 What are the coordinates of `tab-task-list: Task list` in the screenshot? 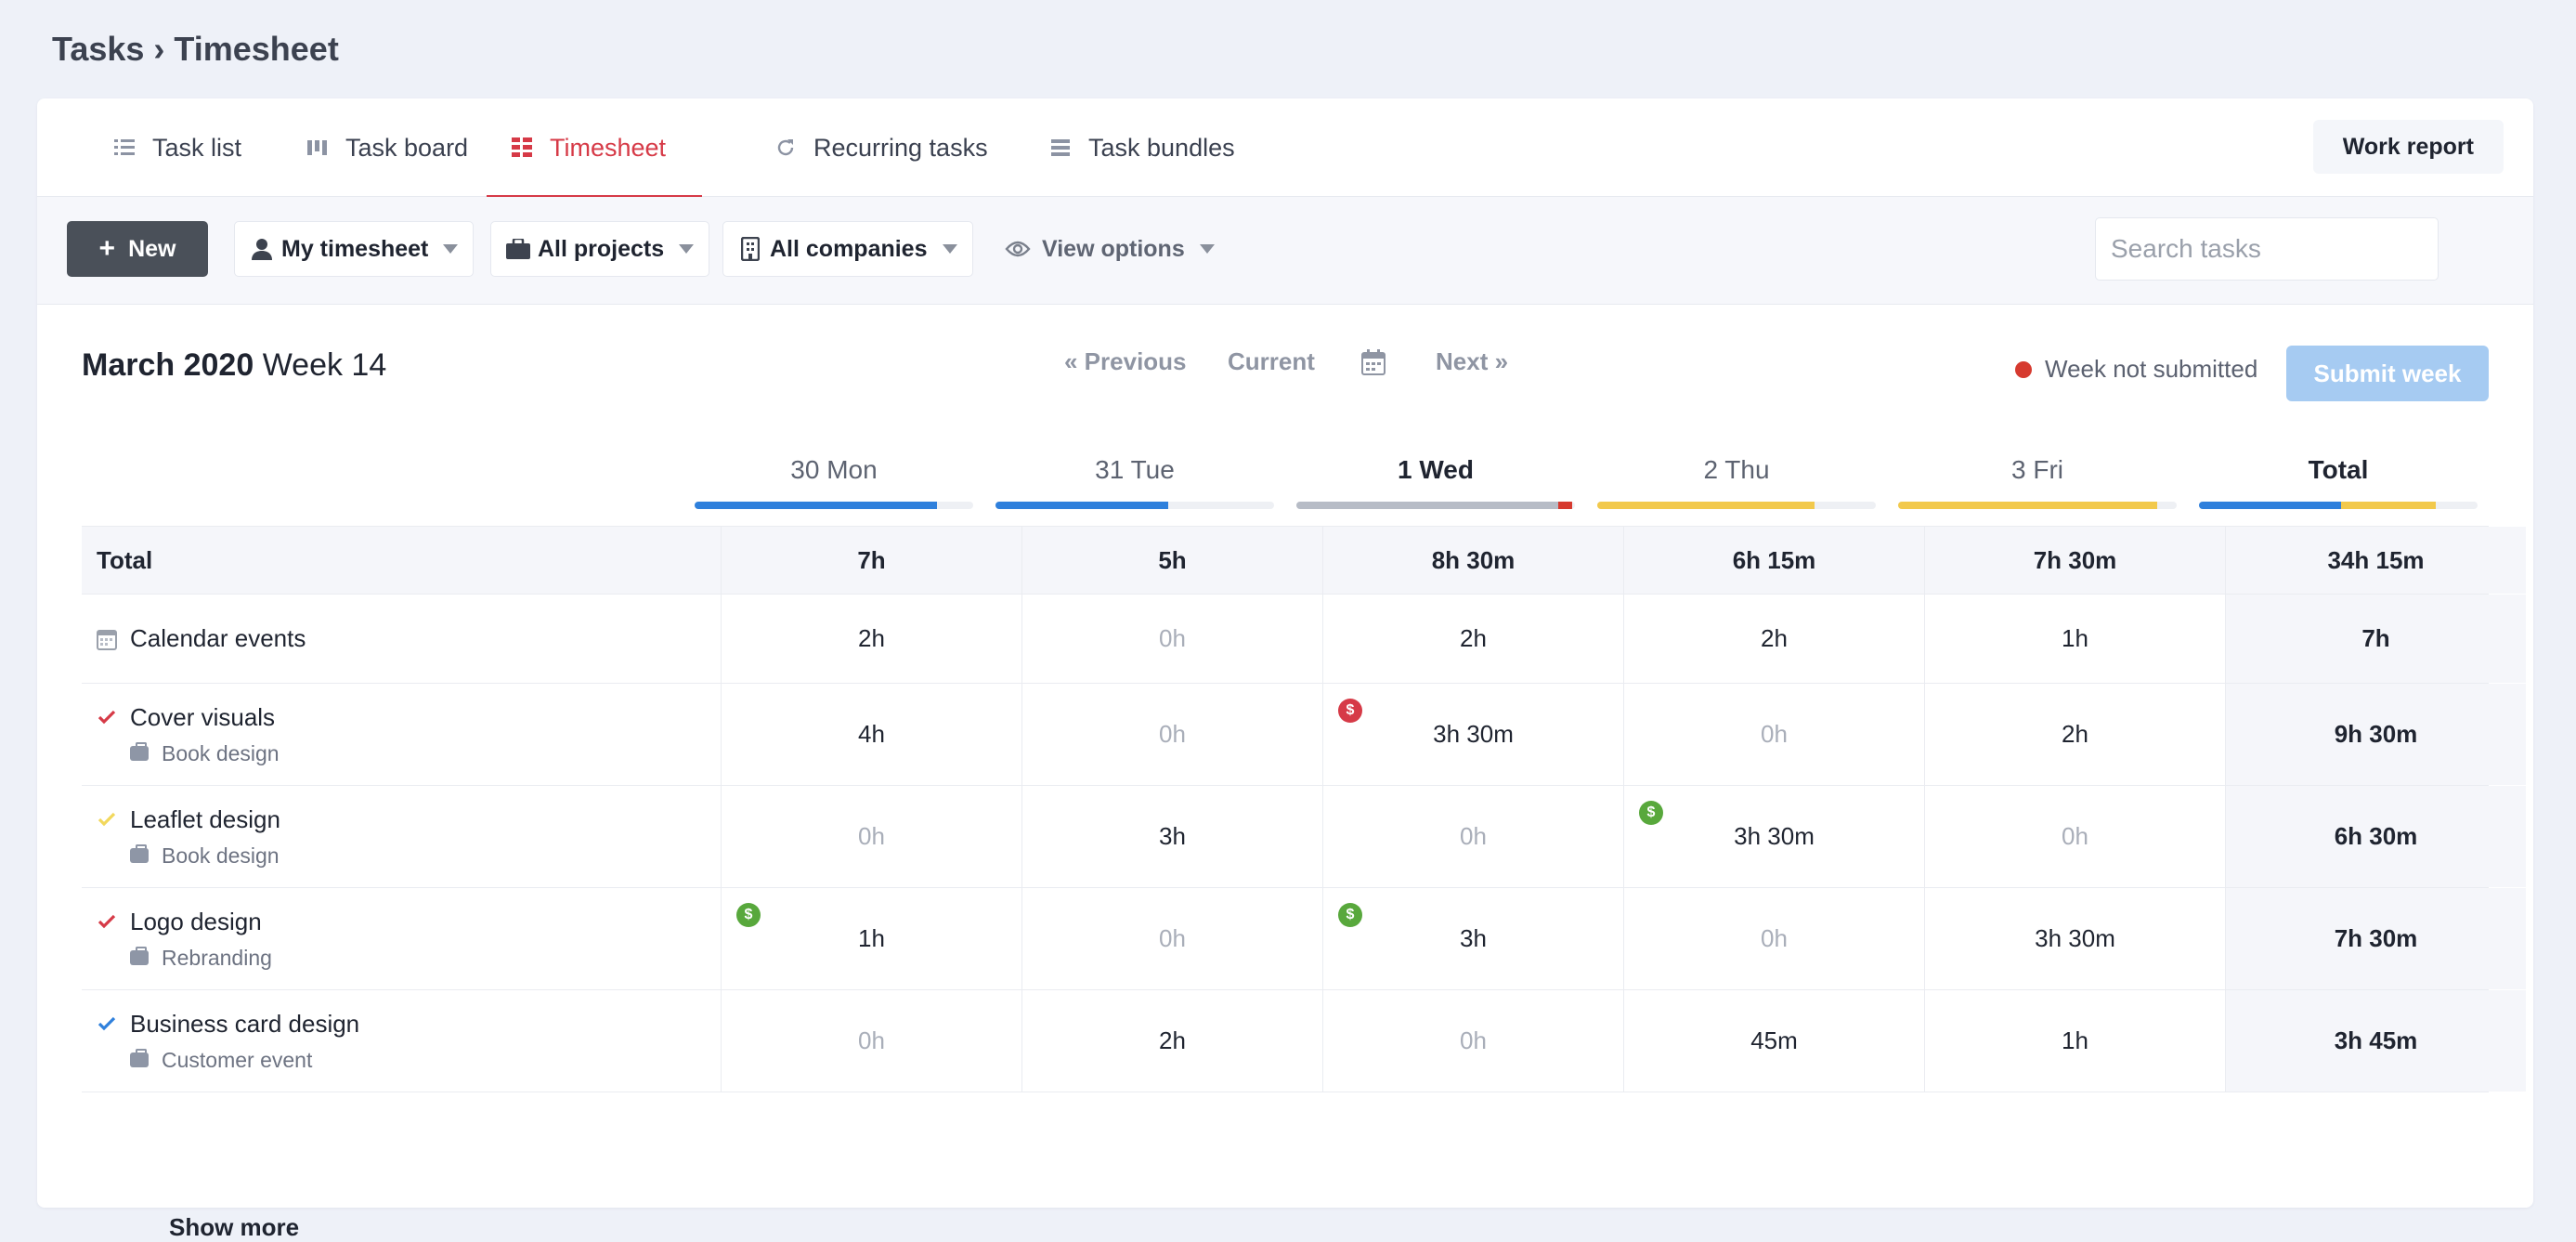 It's located at (177, 147).